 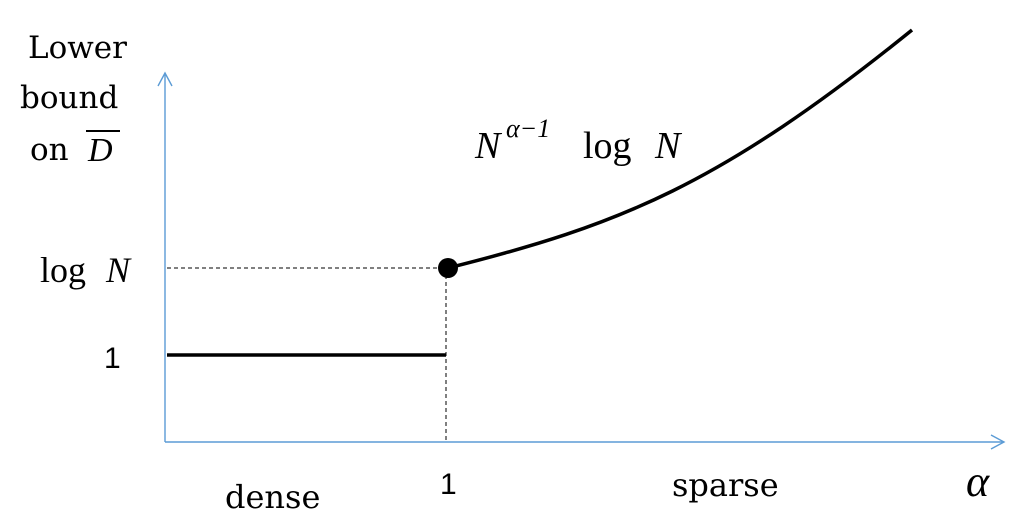 What do you see at coordinates (77, 48) in the screenshot?
I see `ylabel-line1: Lower` at bounding box center [77, 48].